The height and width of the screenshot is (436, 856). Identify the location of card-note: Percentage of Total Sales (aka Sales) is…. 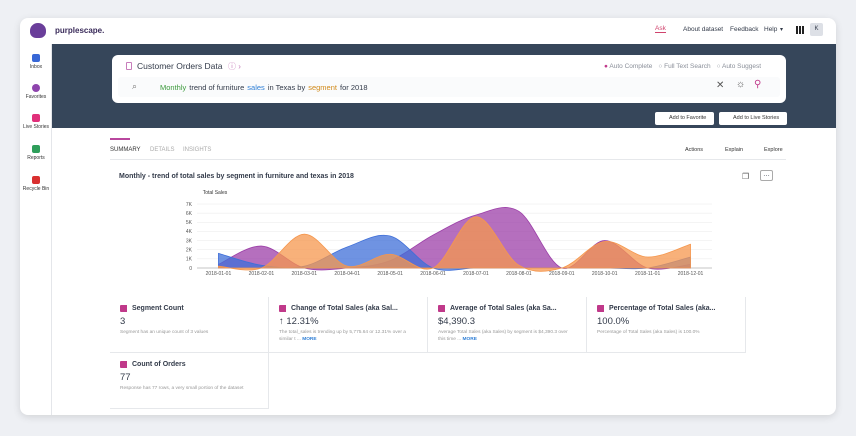
(666, 333).